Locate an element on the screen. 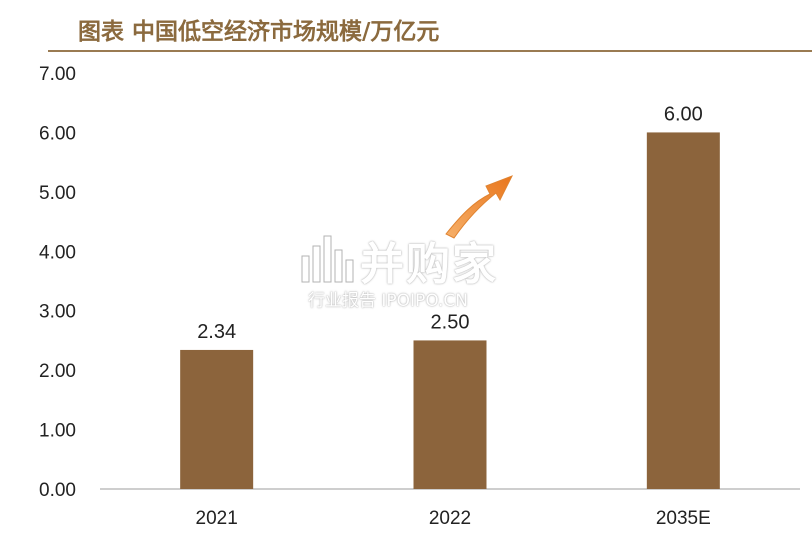 The height and width of the screenshot is (535, 812). y-axis-ticks: 0.00 1.00 2.00 3.00 4.00 5.00 6.00 7.00 is located at coordinates (57, 282).